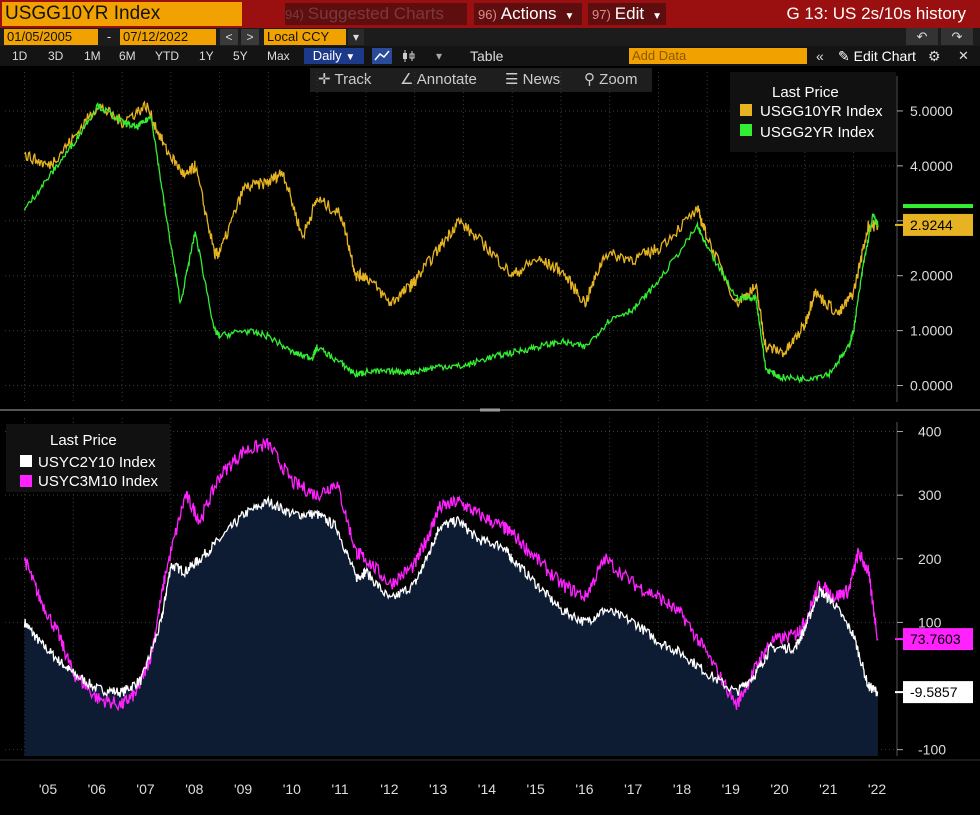 This screenshot has height=815, width=980. What do you see at coordinates (26, 481) in the screenshot?
I see `legend-swatch-usyc3m10` at bounding box center [26, 481].